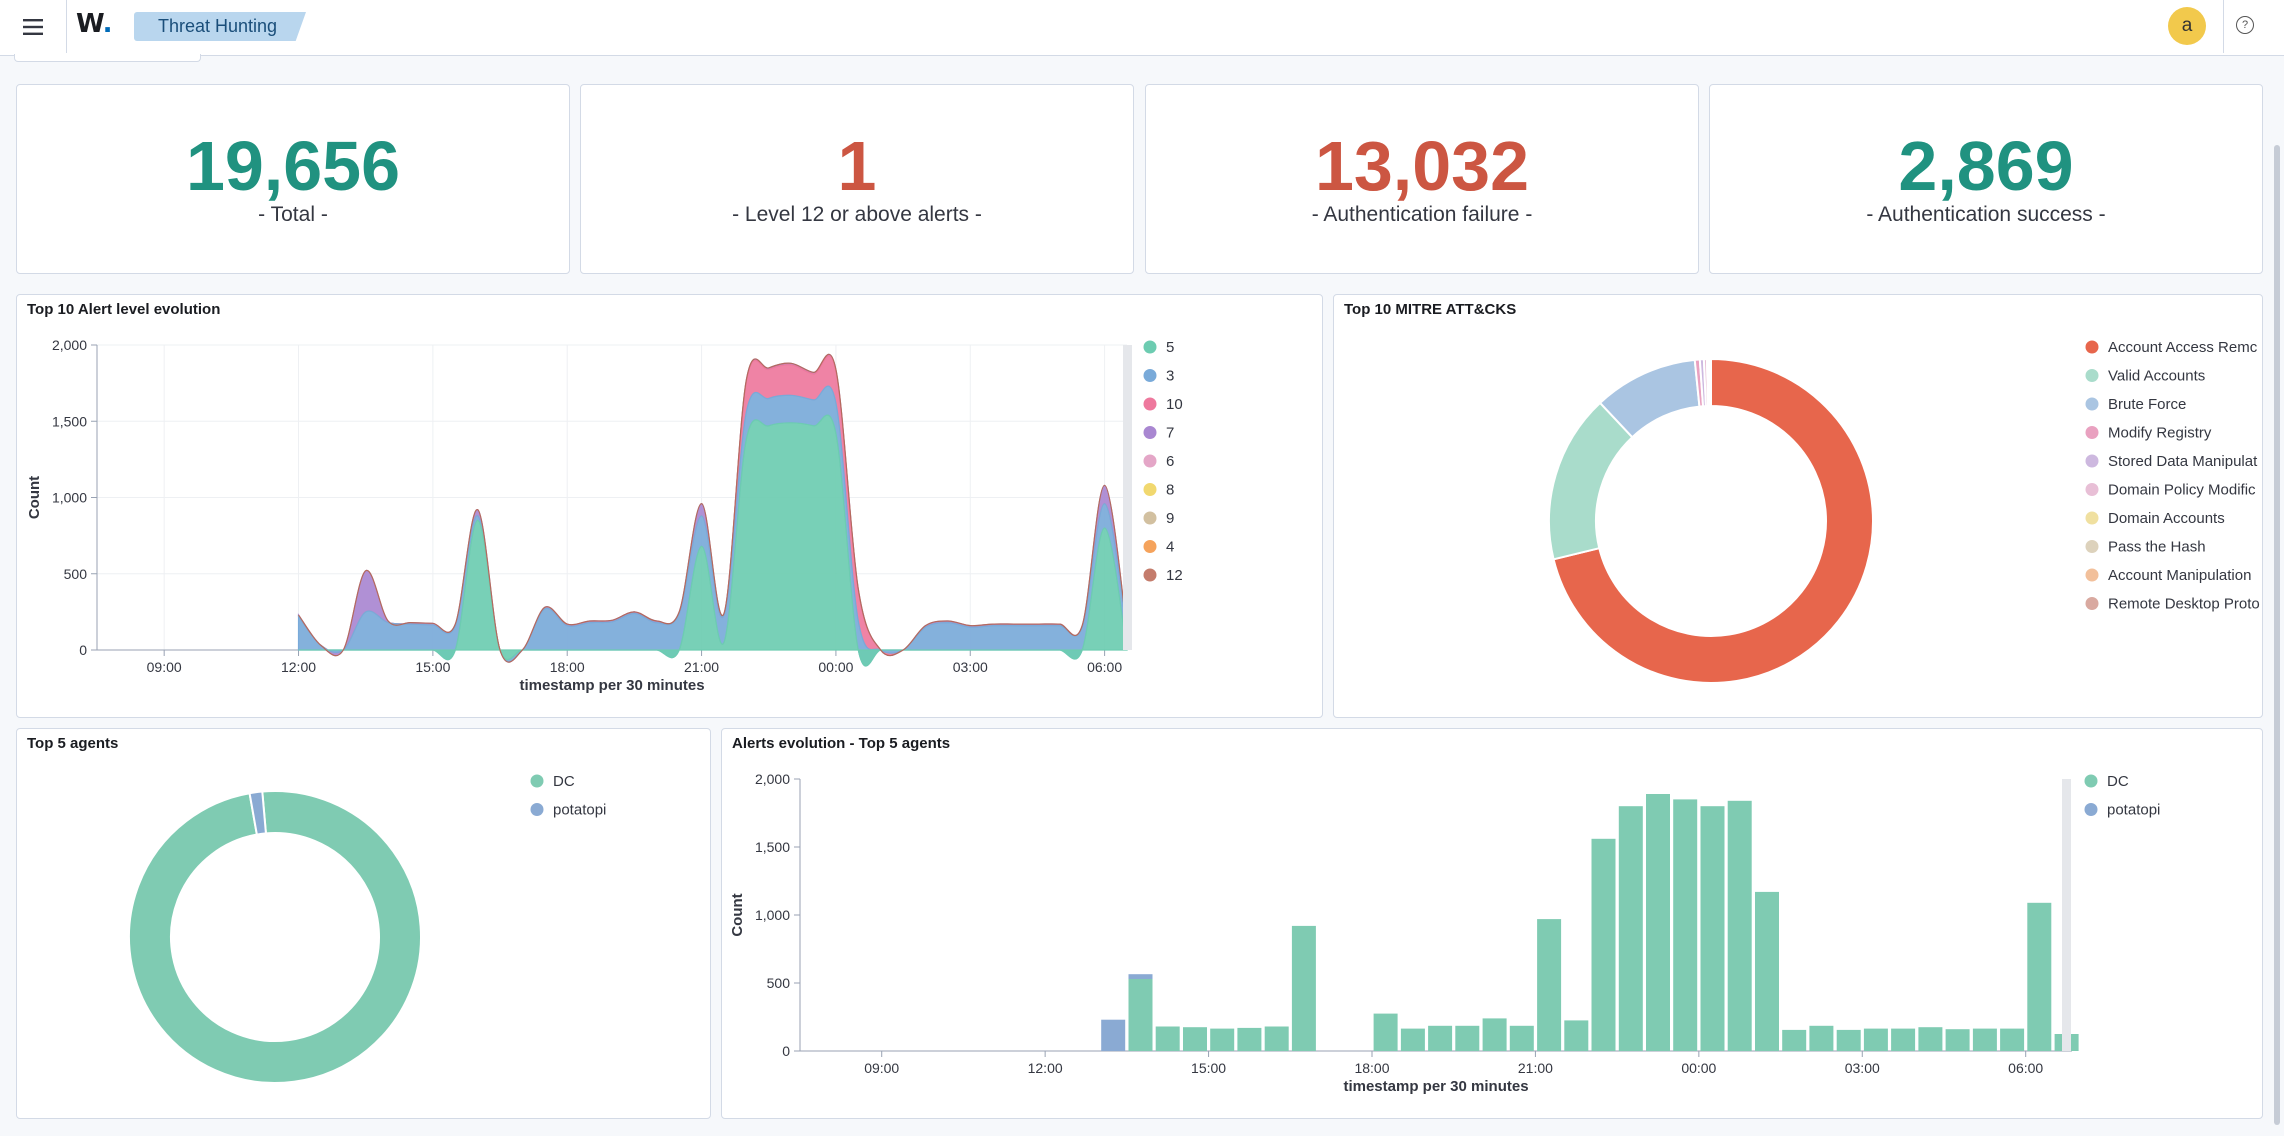  What do you see at coordinates (1163, 404) in the screenshot?
I see `legend-item: 10` at bounding box center [1163, 404].